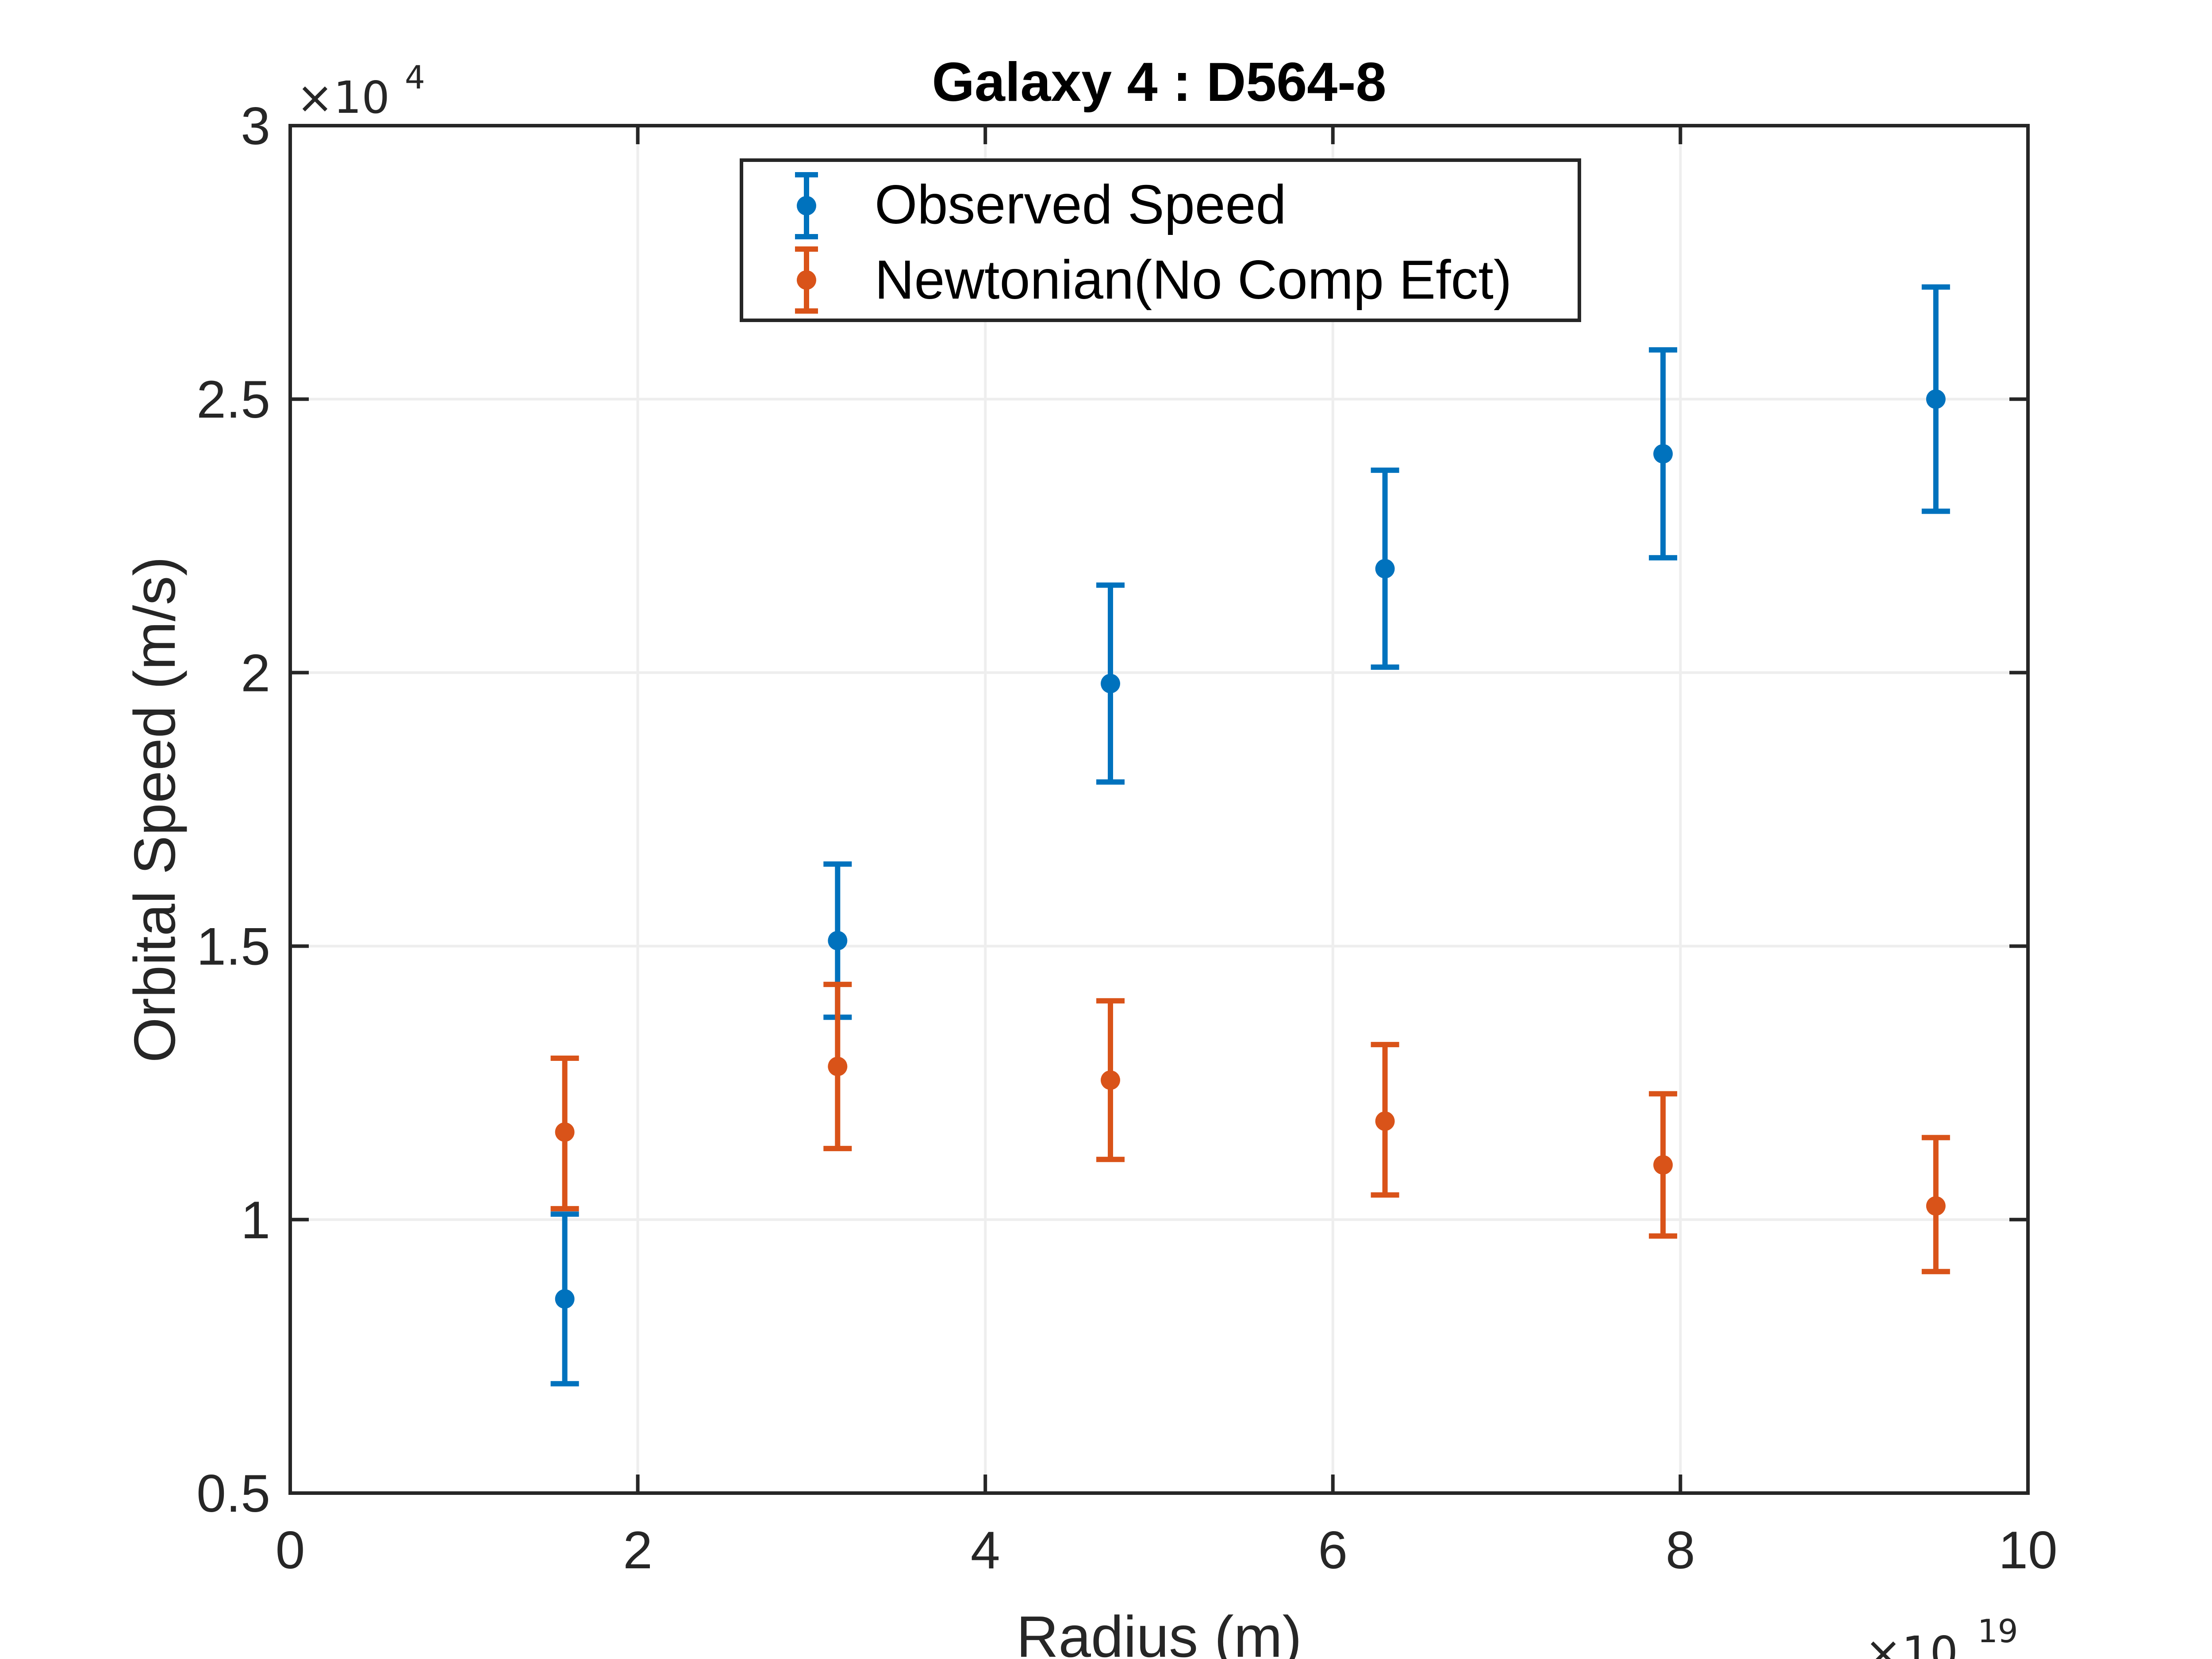 The width and height of the screenshot is (2212, 1659). I want to click on legend-box, so click(1160, 240).